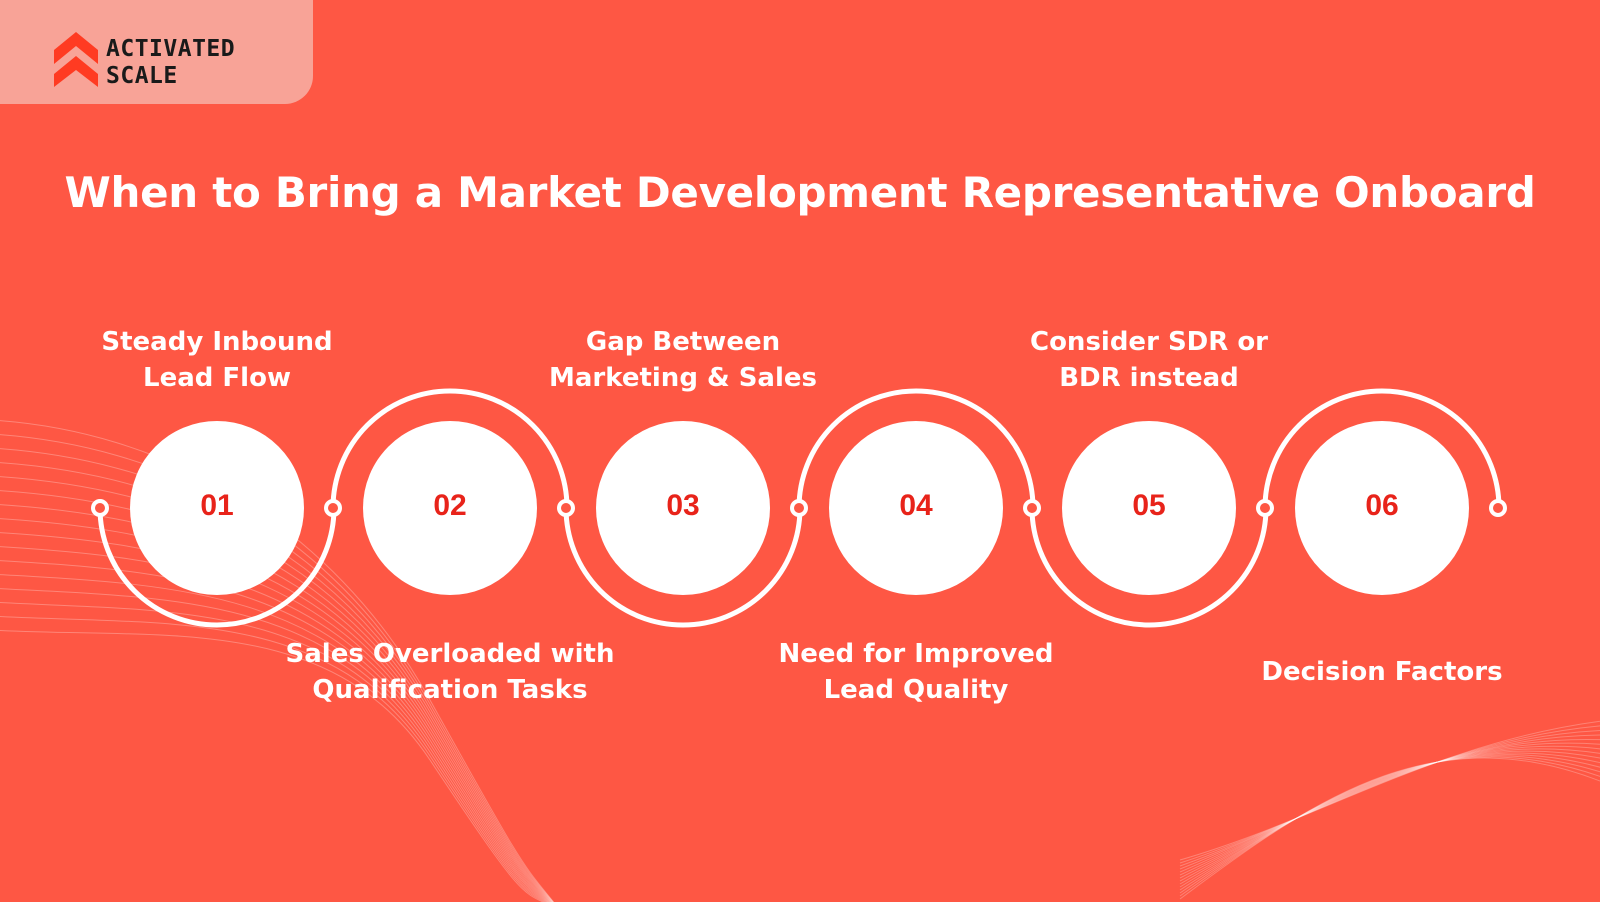 The height and width of the screenshot is (902, 1600). I want to click on step-number: 04, so click(916, 505).